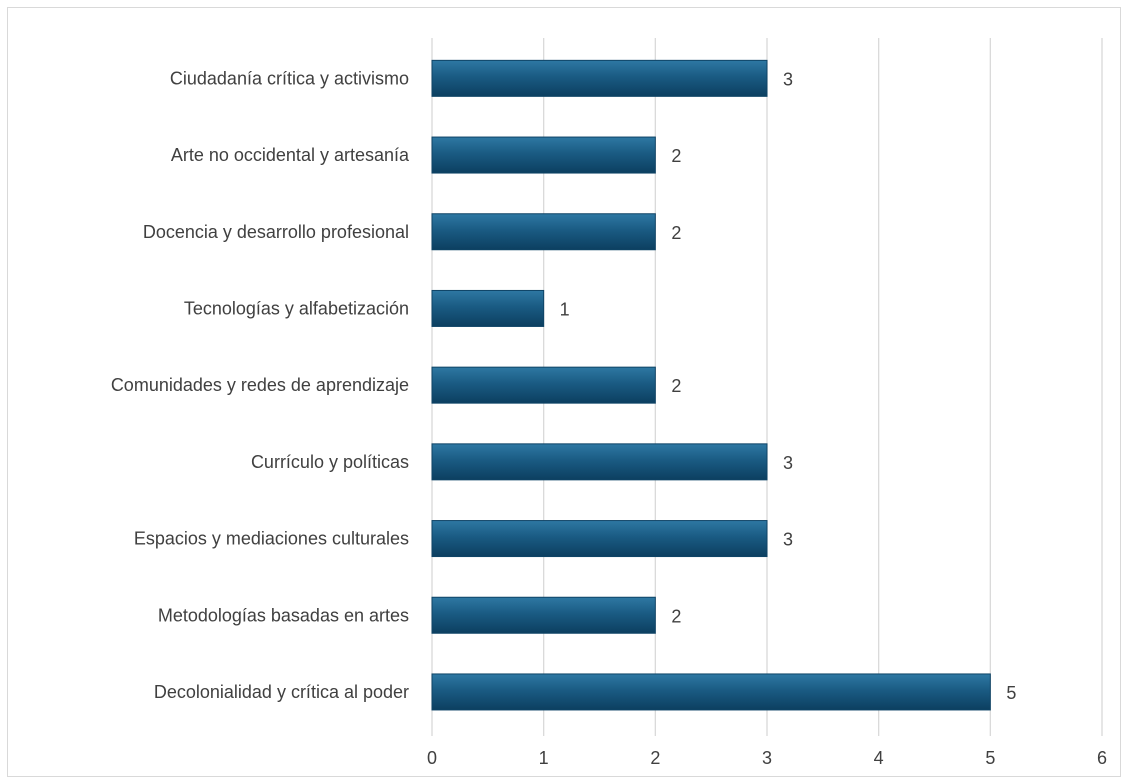 This screenshot has height=782, width=1128. I want to click on x-tick-label-0: 0, so click(432, 758).